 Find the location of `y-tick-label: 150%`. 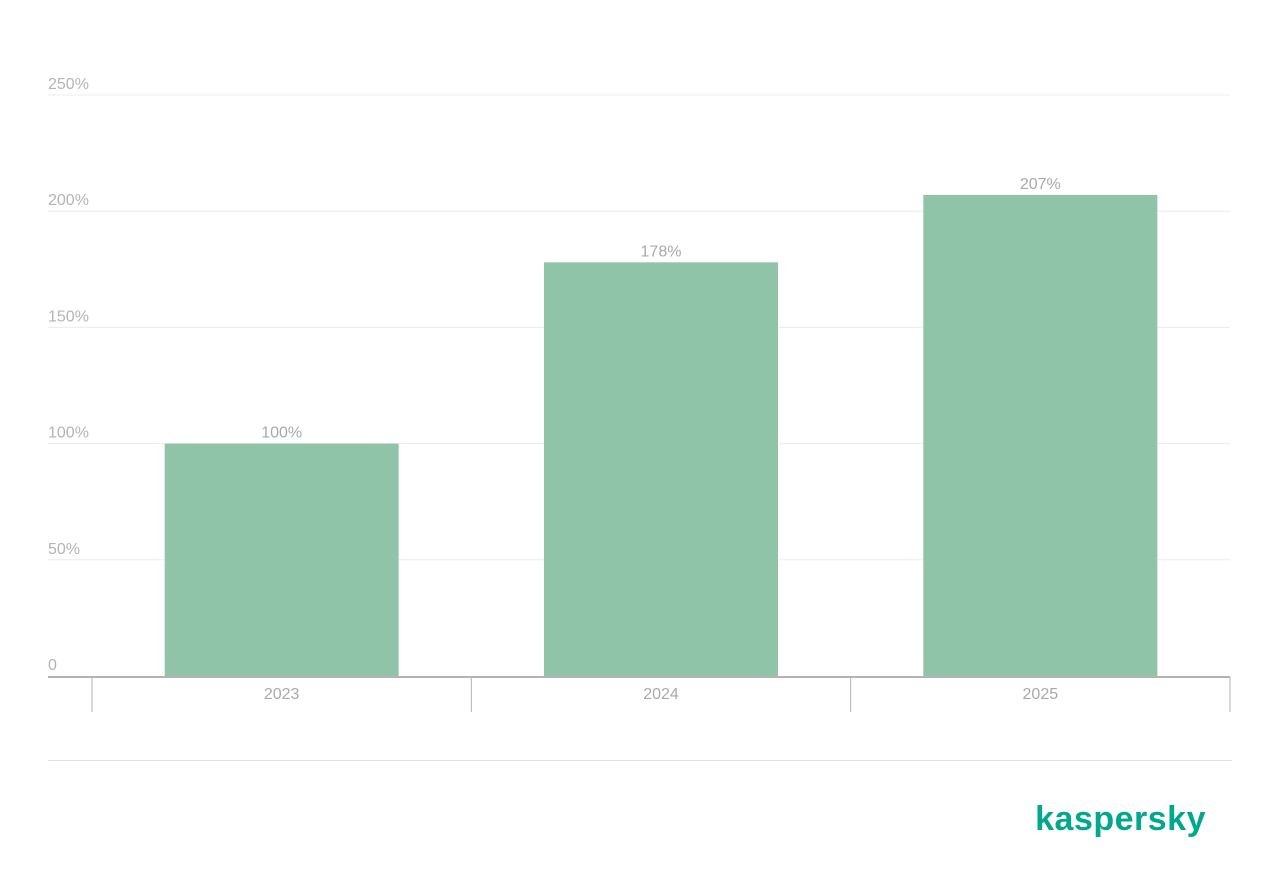

y-tick-label: 150% is located at coordinates (68, 316).